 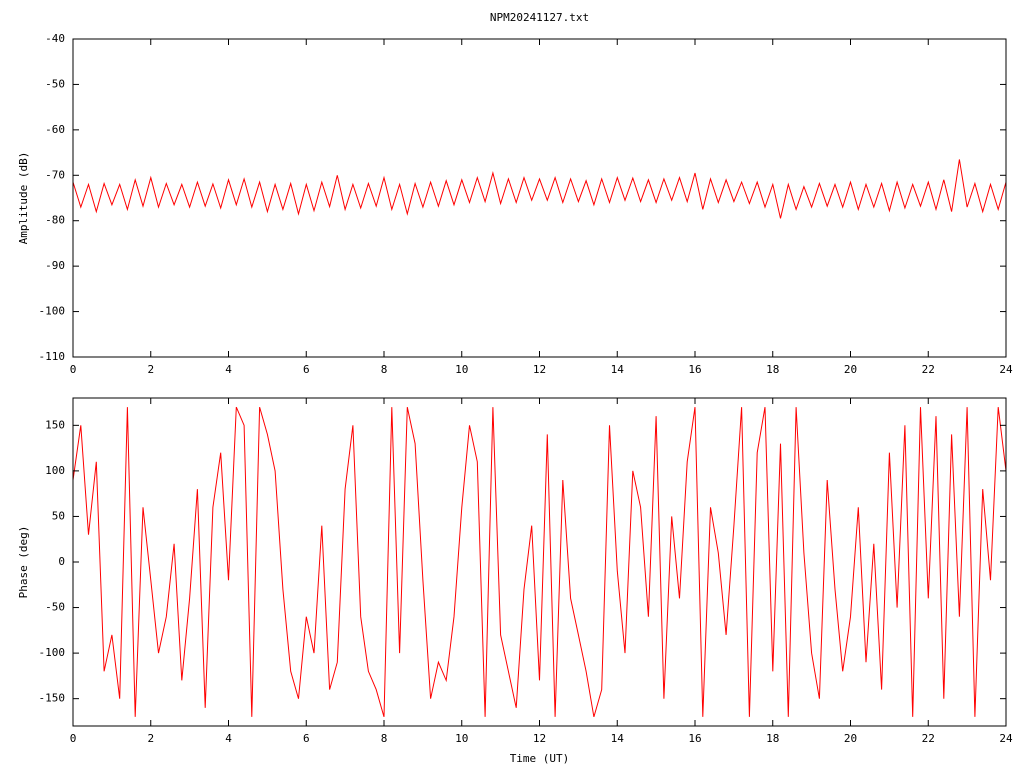 What do you see at coordinates (55, 38) in the screenshot?
I see `y-tick-label: -40` at bounding box center [55, 38].